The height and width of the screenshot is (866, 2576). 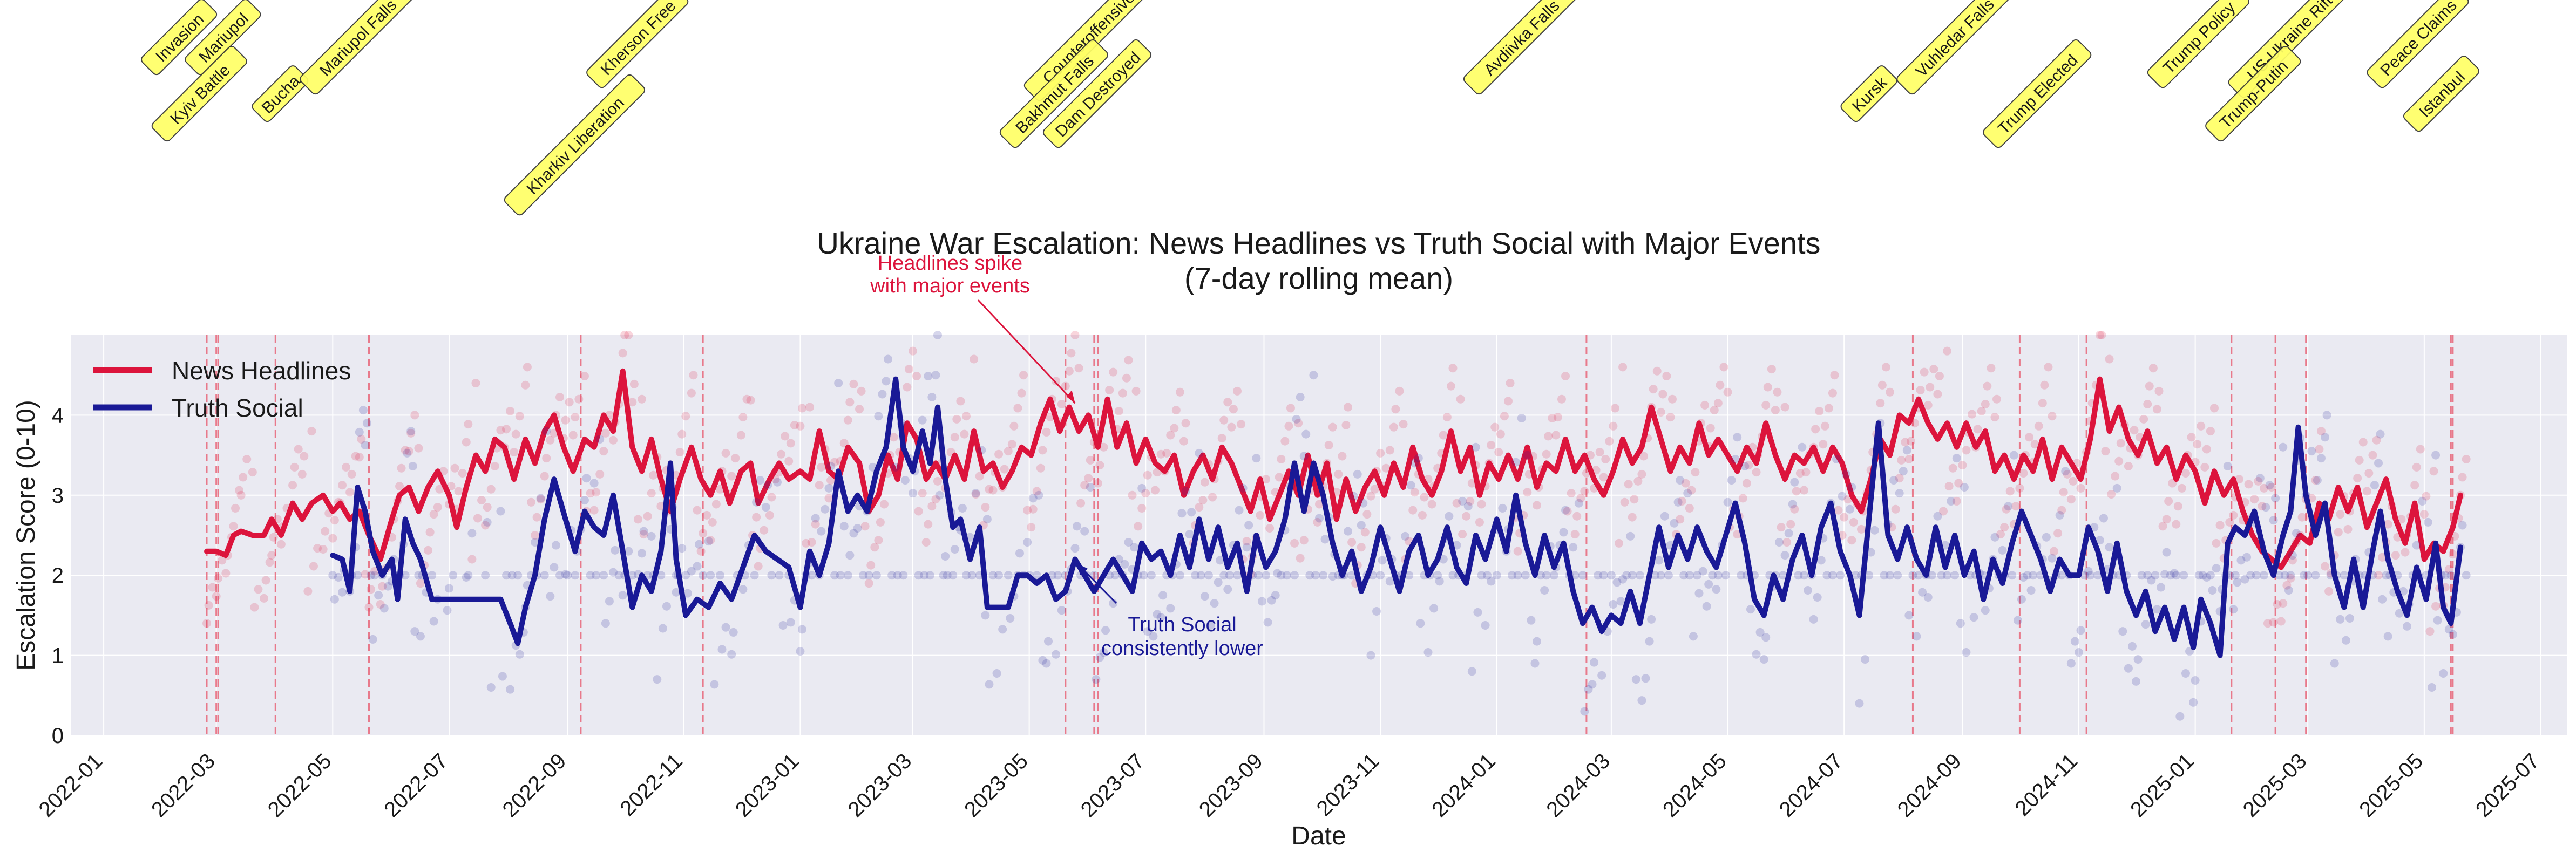 I want to click on x-tick-label: 2023-01, so click(x=767, y=786).